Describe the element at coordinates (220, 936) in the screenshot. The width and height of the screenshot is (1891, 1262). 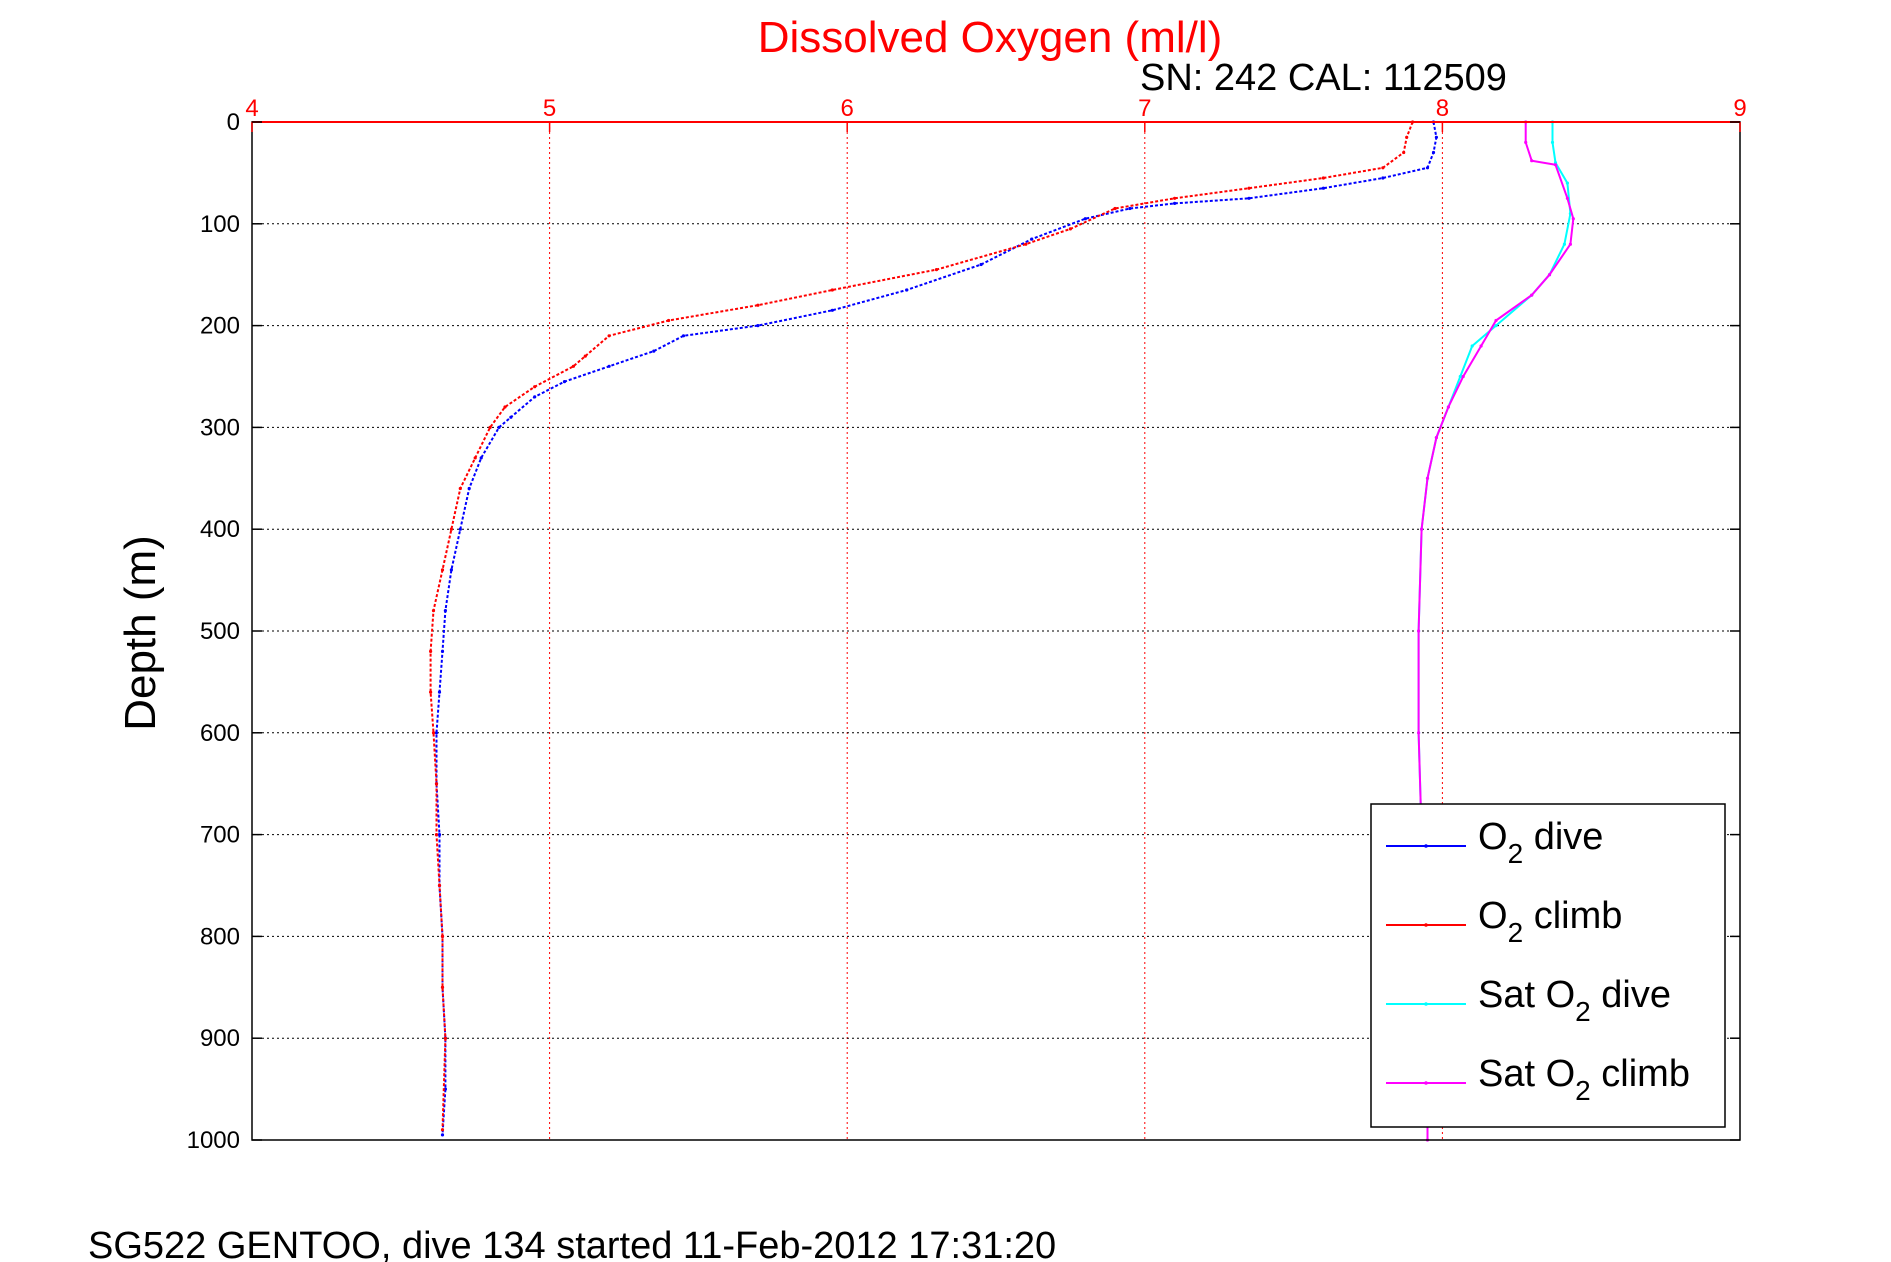
I see `y-tick-label: 800` at that location.